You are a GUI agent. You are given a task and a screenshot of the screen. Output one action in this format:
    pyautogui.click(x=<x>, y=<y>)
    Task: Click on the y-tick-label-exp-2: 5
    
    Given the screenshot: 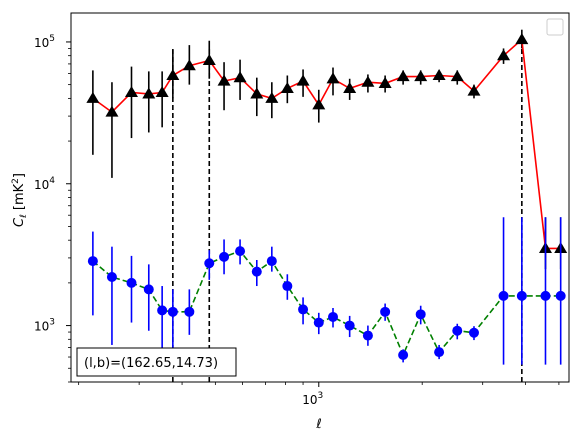 What is the action you would take?
    pyautogui.click(x=52, y=39)
    